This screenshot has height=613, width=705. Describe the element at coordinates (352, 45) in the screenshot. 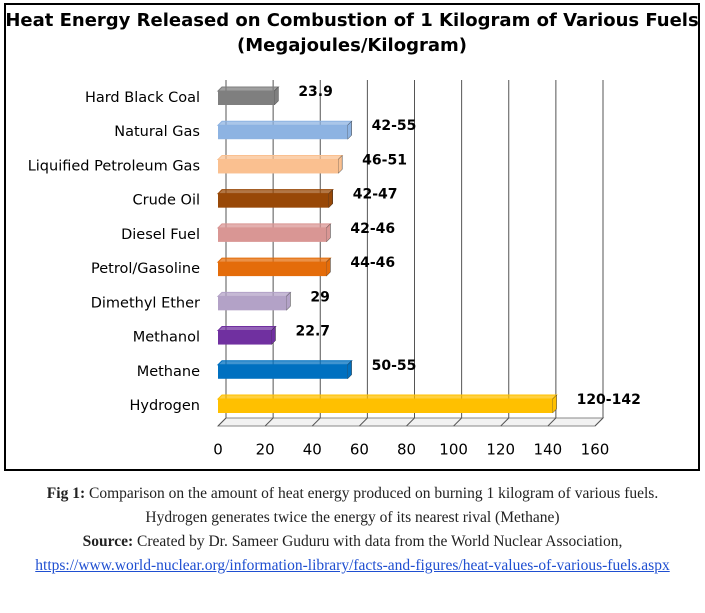

I see `chart-subtitle: (Megajoules/Kilogram)` at that location.